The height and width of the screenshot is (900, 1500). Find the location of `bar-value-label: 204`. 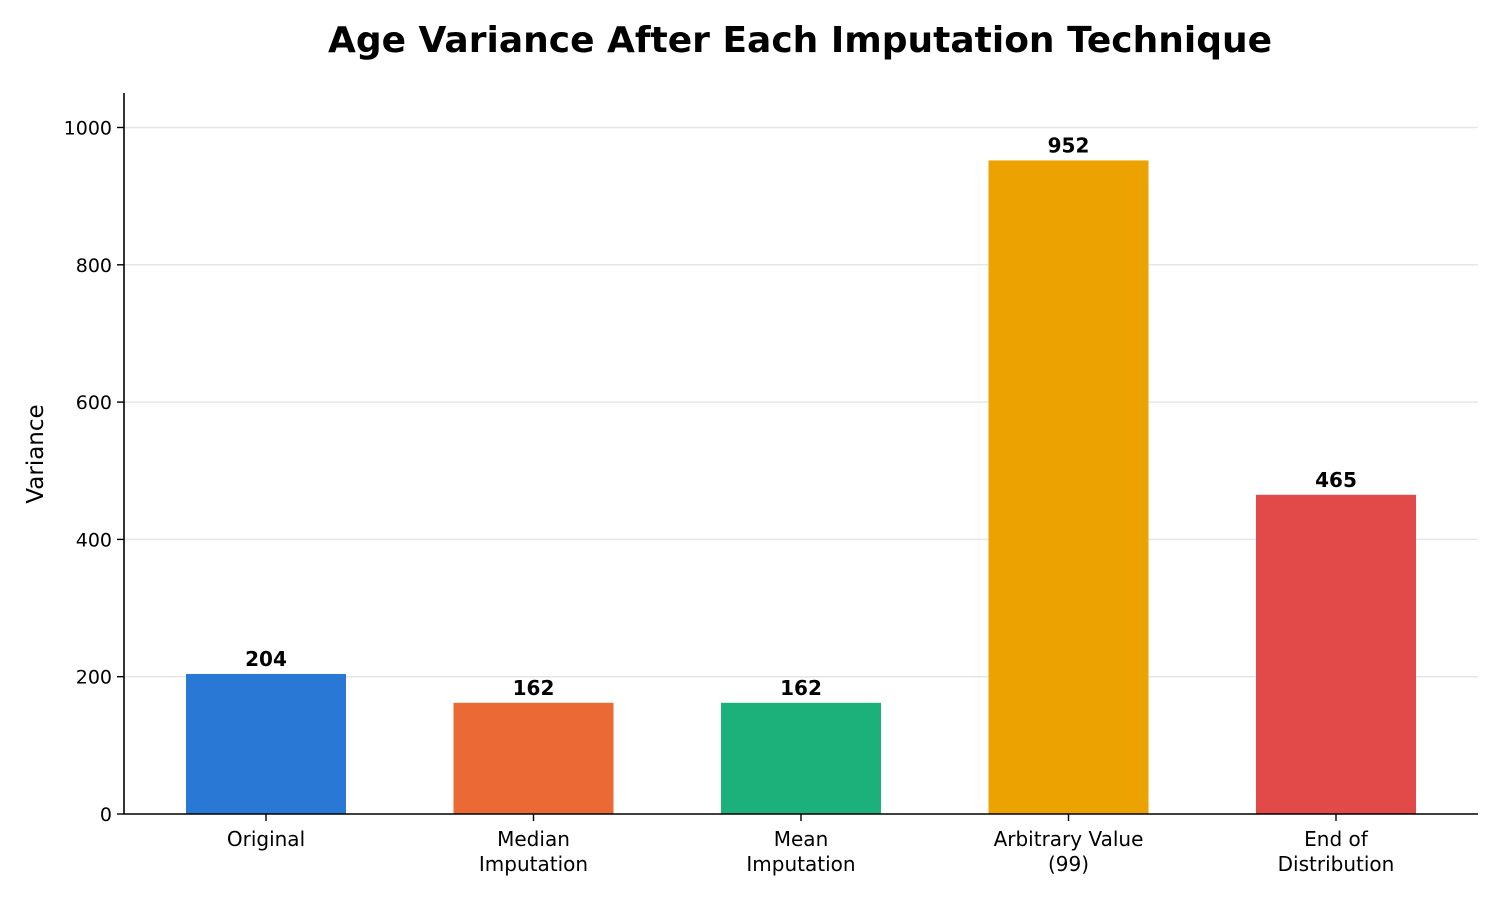

bar-value-label: 204 is located at coordinates (266, 659).